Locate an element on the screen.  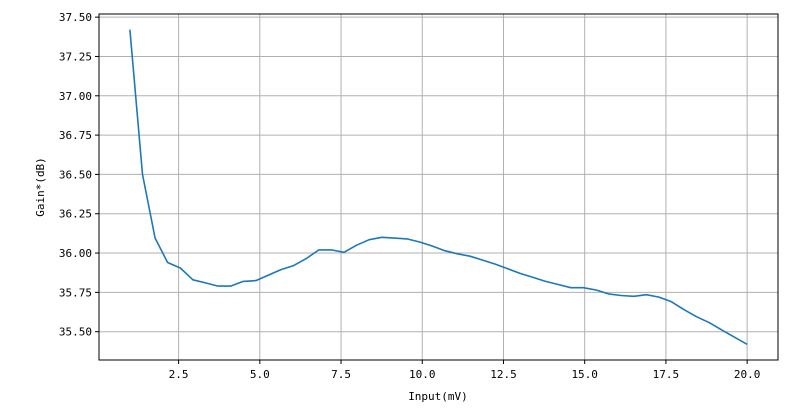
y-tick-label: 36.50 is located at coordinates (75, 174).